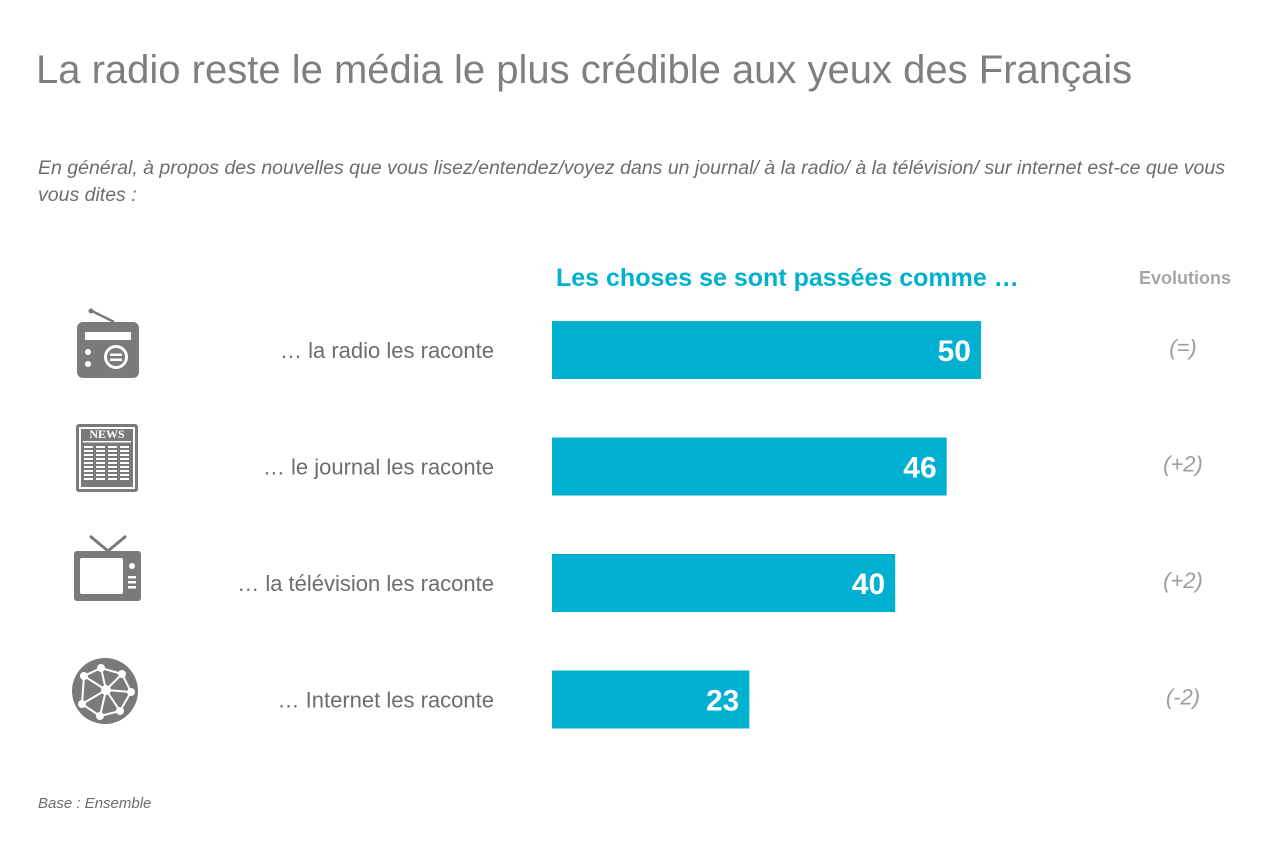 Image resolution: width=1271 pixels, height=858 pixels. Describe the element at coordinates (387, 350) in the screenshot. I see `category-label: … la radio les raconte` at that location.